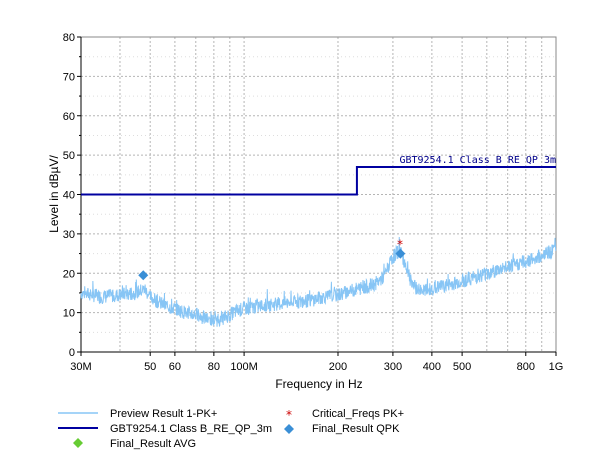 The image size is (603, 458). What do you see at coordinates (432, 367) in the screenshot?
I see `x-tick-label: 400` at bounding box center [432, 367].